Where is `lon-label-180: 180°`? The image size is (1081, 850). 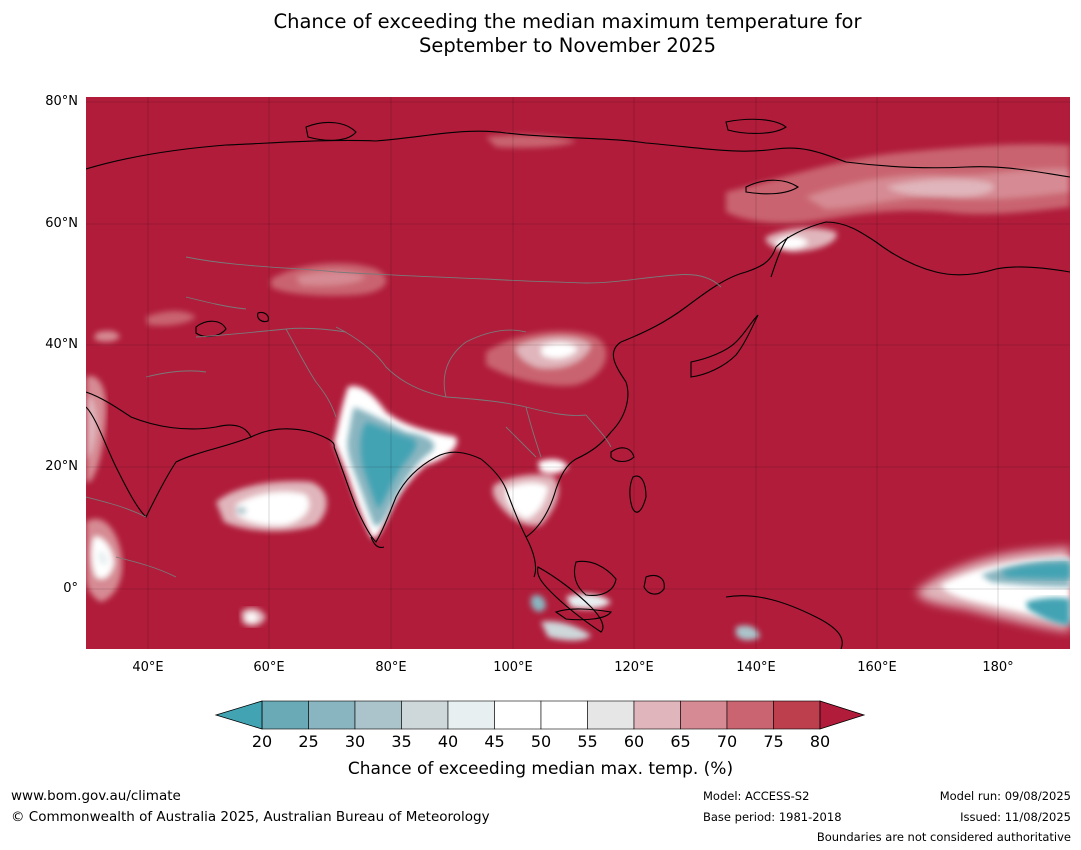 lon-label-180: 180° is located at coordinates (998, 667).